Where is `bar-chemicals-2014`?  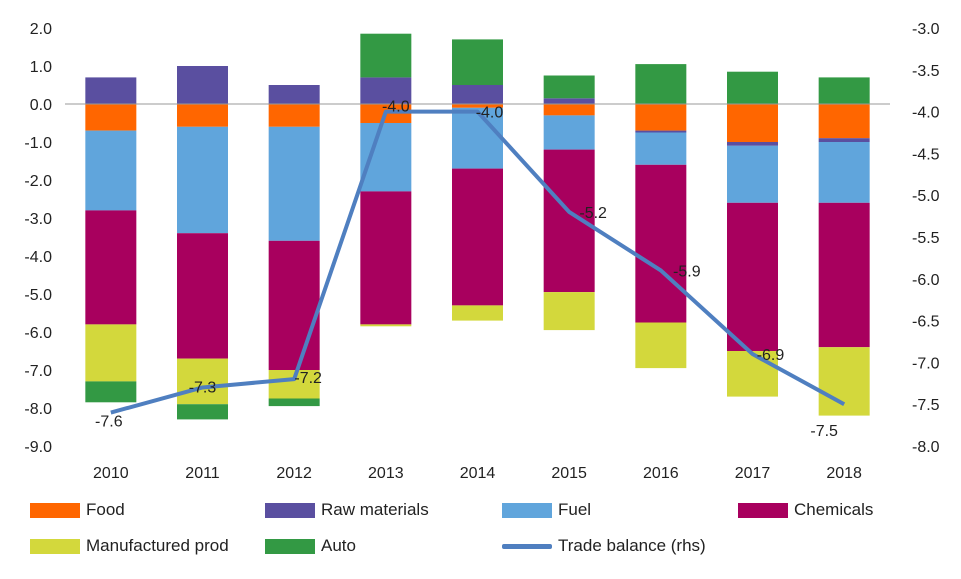 bar-chemicals-2014 is located at coordinates (477, 237).